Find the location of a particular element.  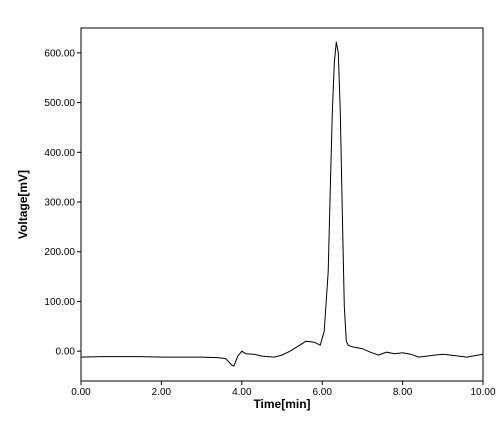

y-tick-label: 300.00 is located at coordinates (59, 203).